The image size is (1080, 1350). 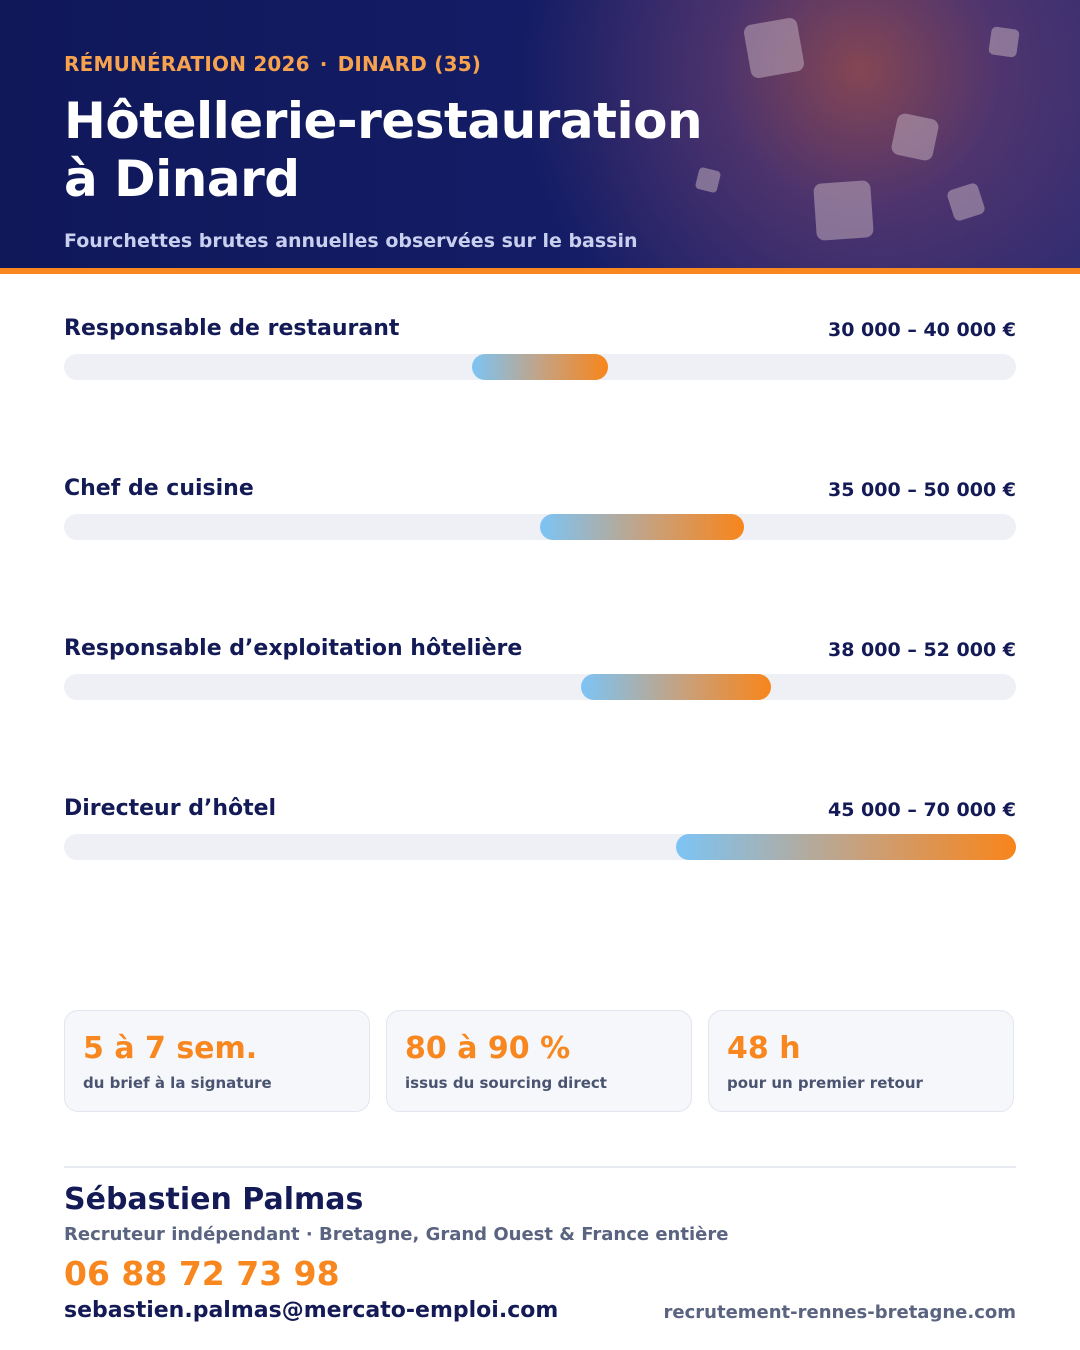 What do you see at coordinates (764, 1048) in the screenshot?
I see `stat-value: 48 h` at bounding box center [764, 1048].